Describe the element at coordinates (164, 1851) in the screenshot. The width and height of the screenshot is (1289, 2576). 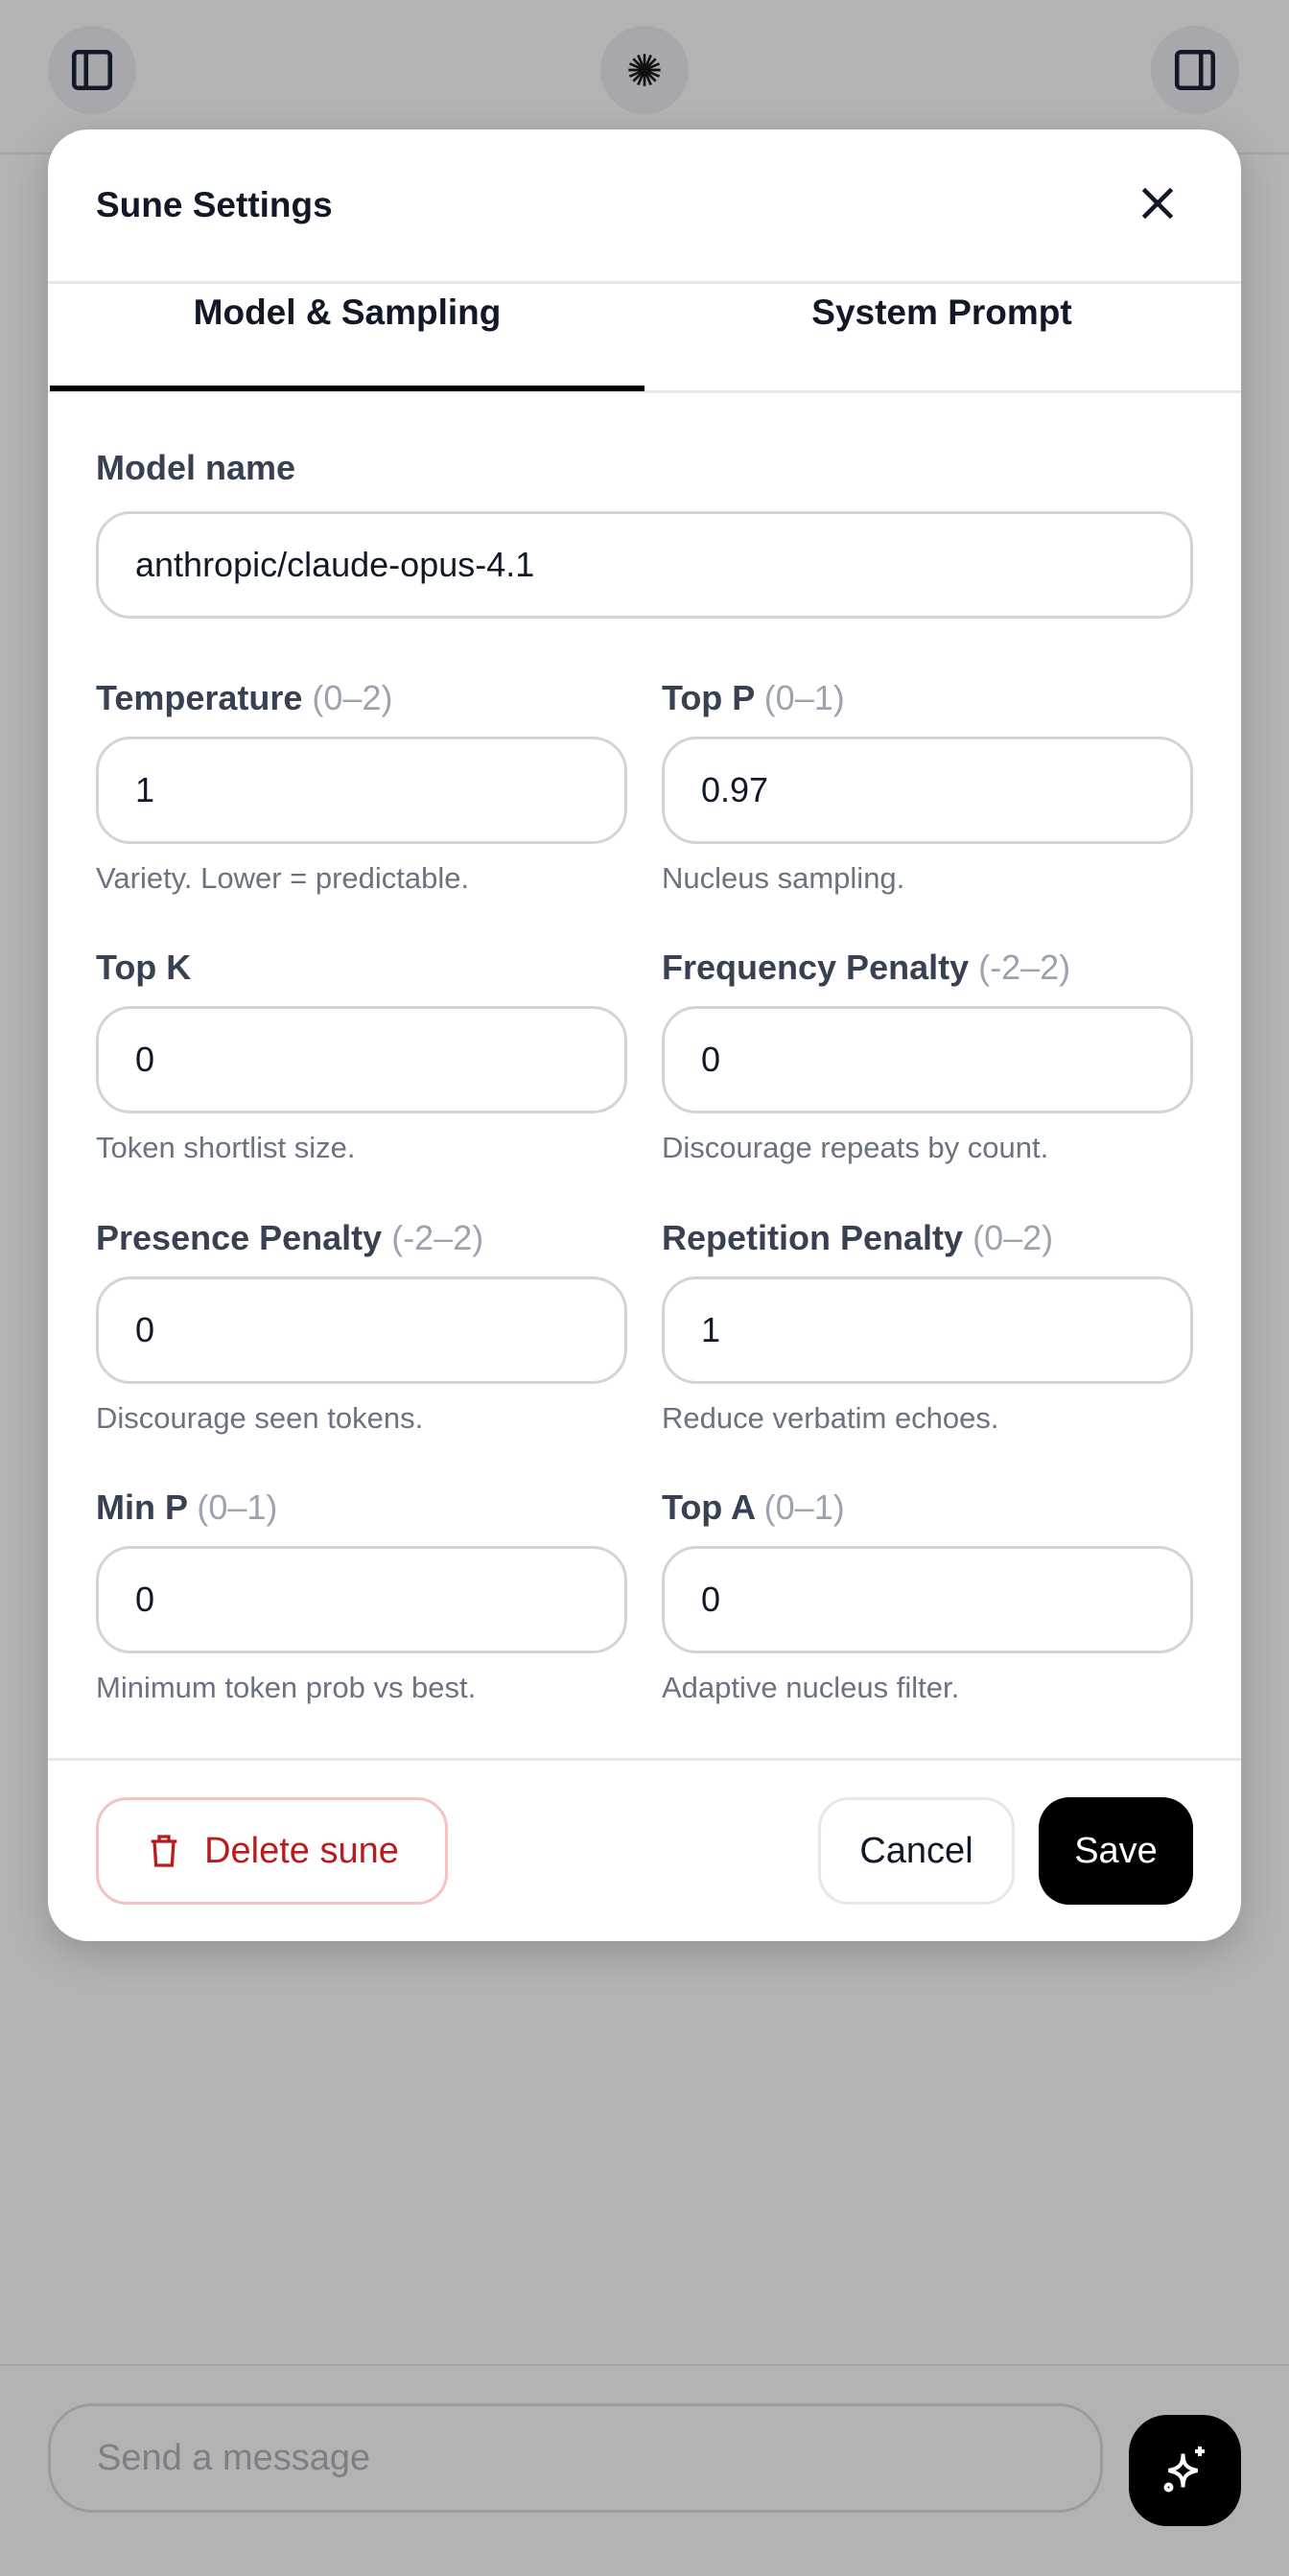
I see `trash-icon` at that location.